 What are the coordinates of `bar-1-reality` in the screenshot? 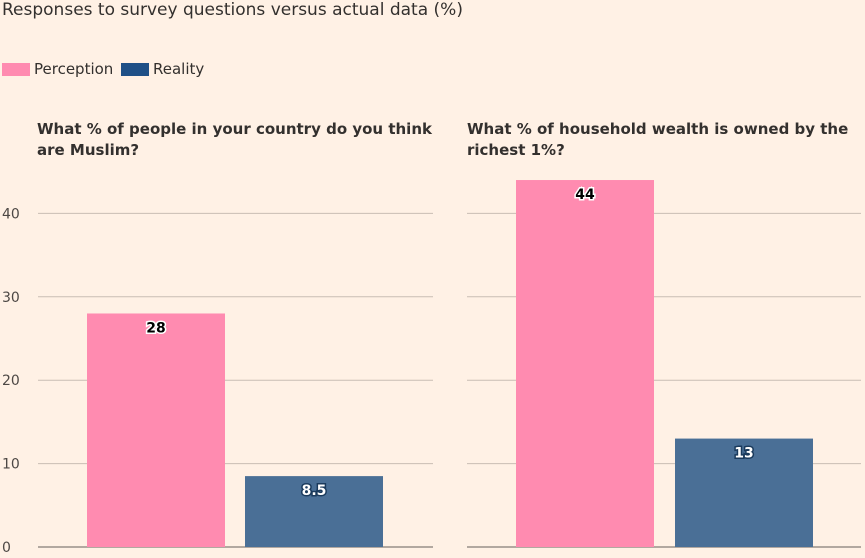 It's located at (314, 511).